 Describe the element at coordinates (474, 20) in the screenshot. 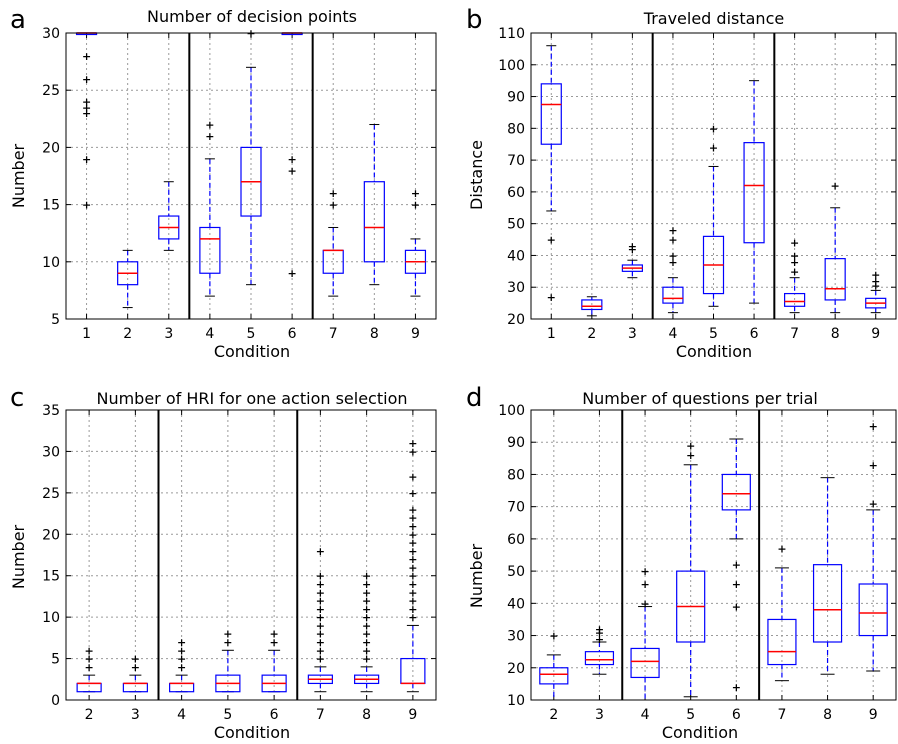

I see `panel-letter-b: b` at that location.